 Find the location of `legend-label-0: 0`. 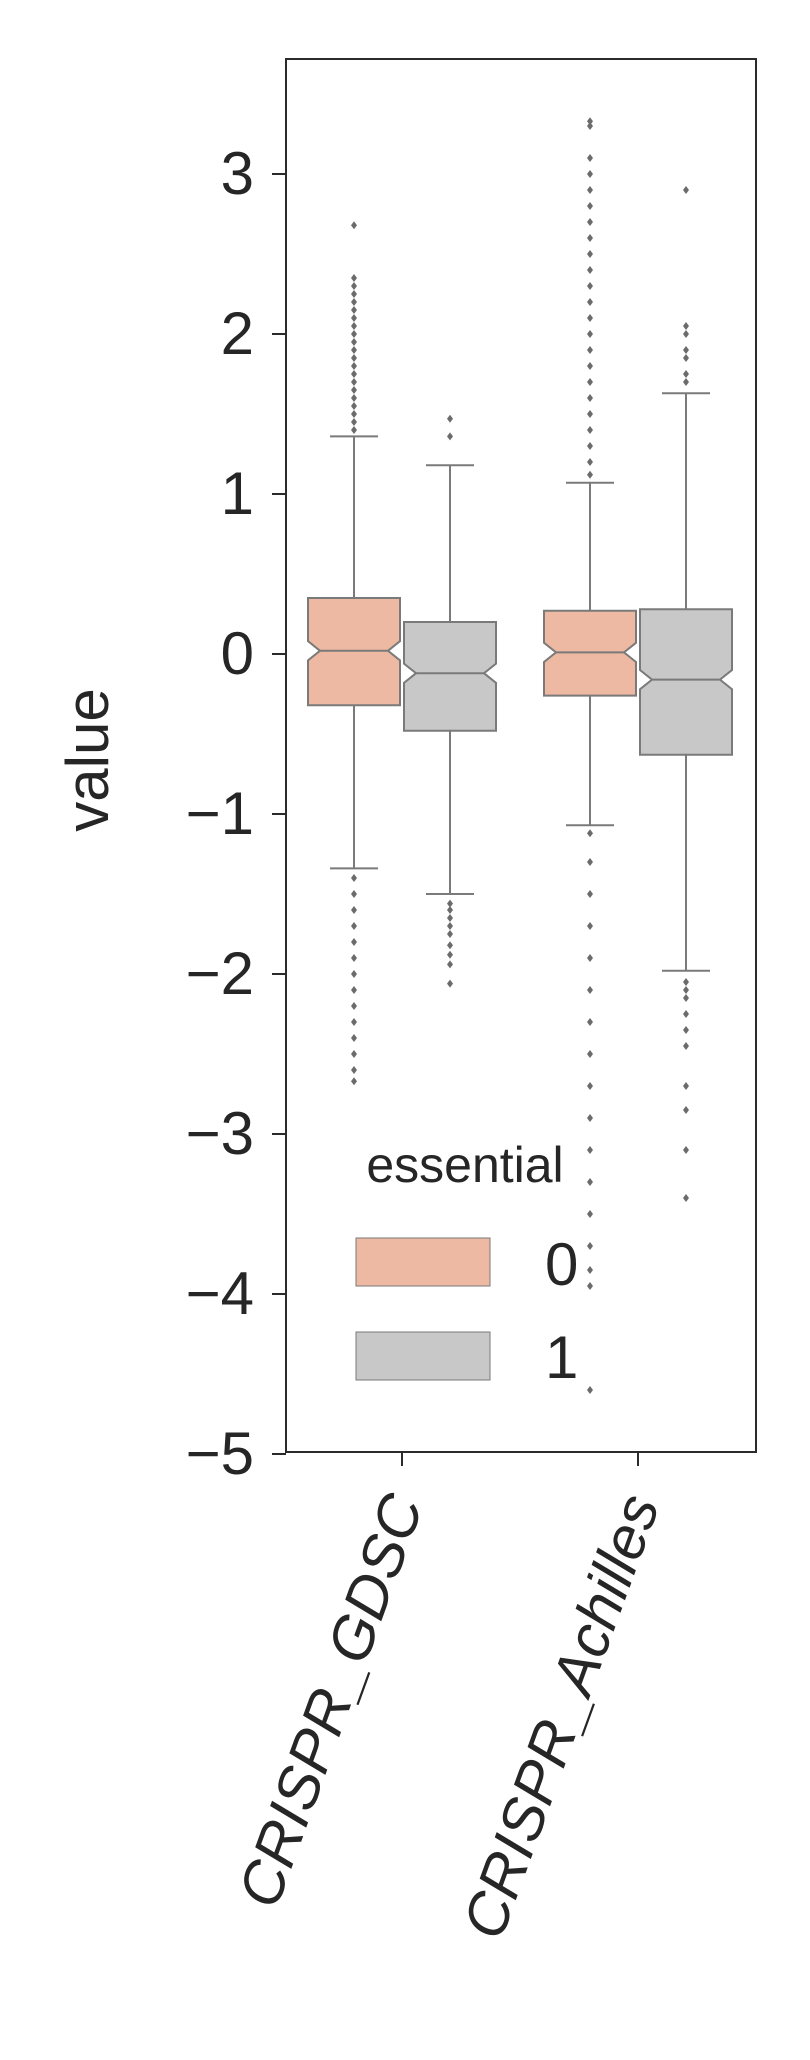

legend-label-0: 0 is located at coordinates (561, 1264).